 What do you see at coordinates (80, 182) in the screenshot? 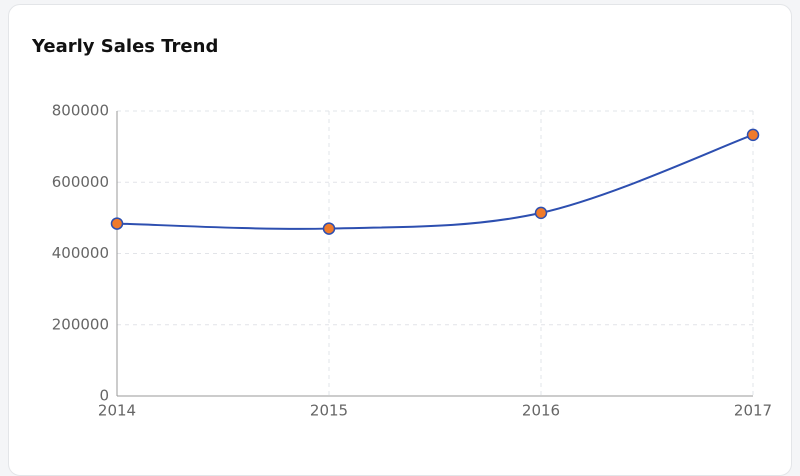
I see `y-tick-label: 600000` at bounding box center [80, 182].